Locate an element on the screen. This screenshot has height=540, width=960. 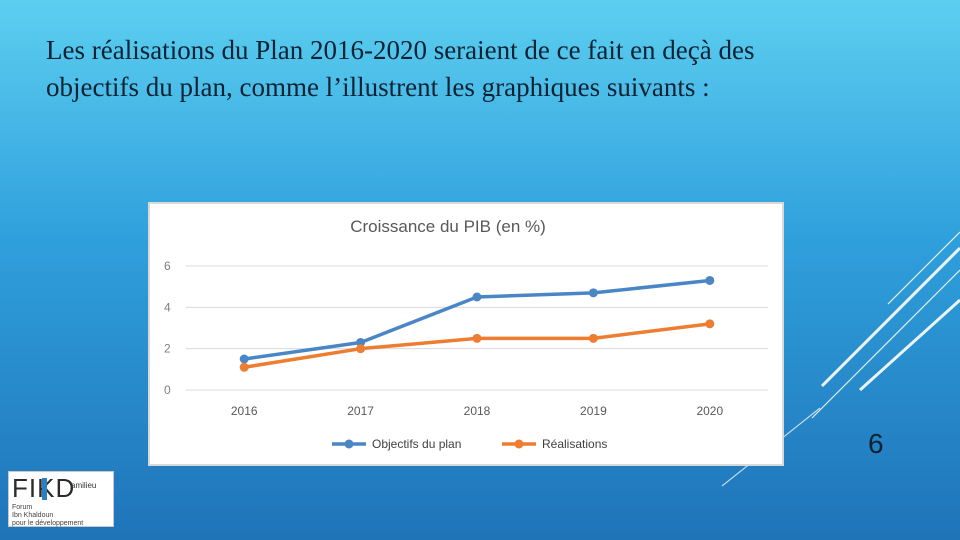
page-number: 6 is located at coordinates (876, 443).